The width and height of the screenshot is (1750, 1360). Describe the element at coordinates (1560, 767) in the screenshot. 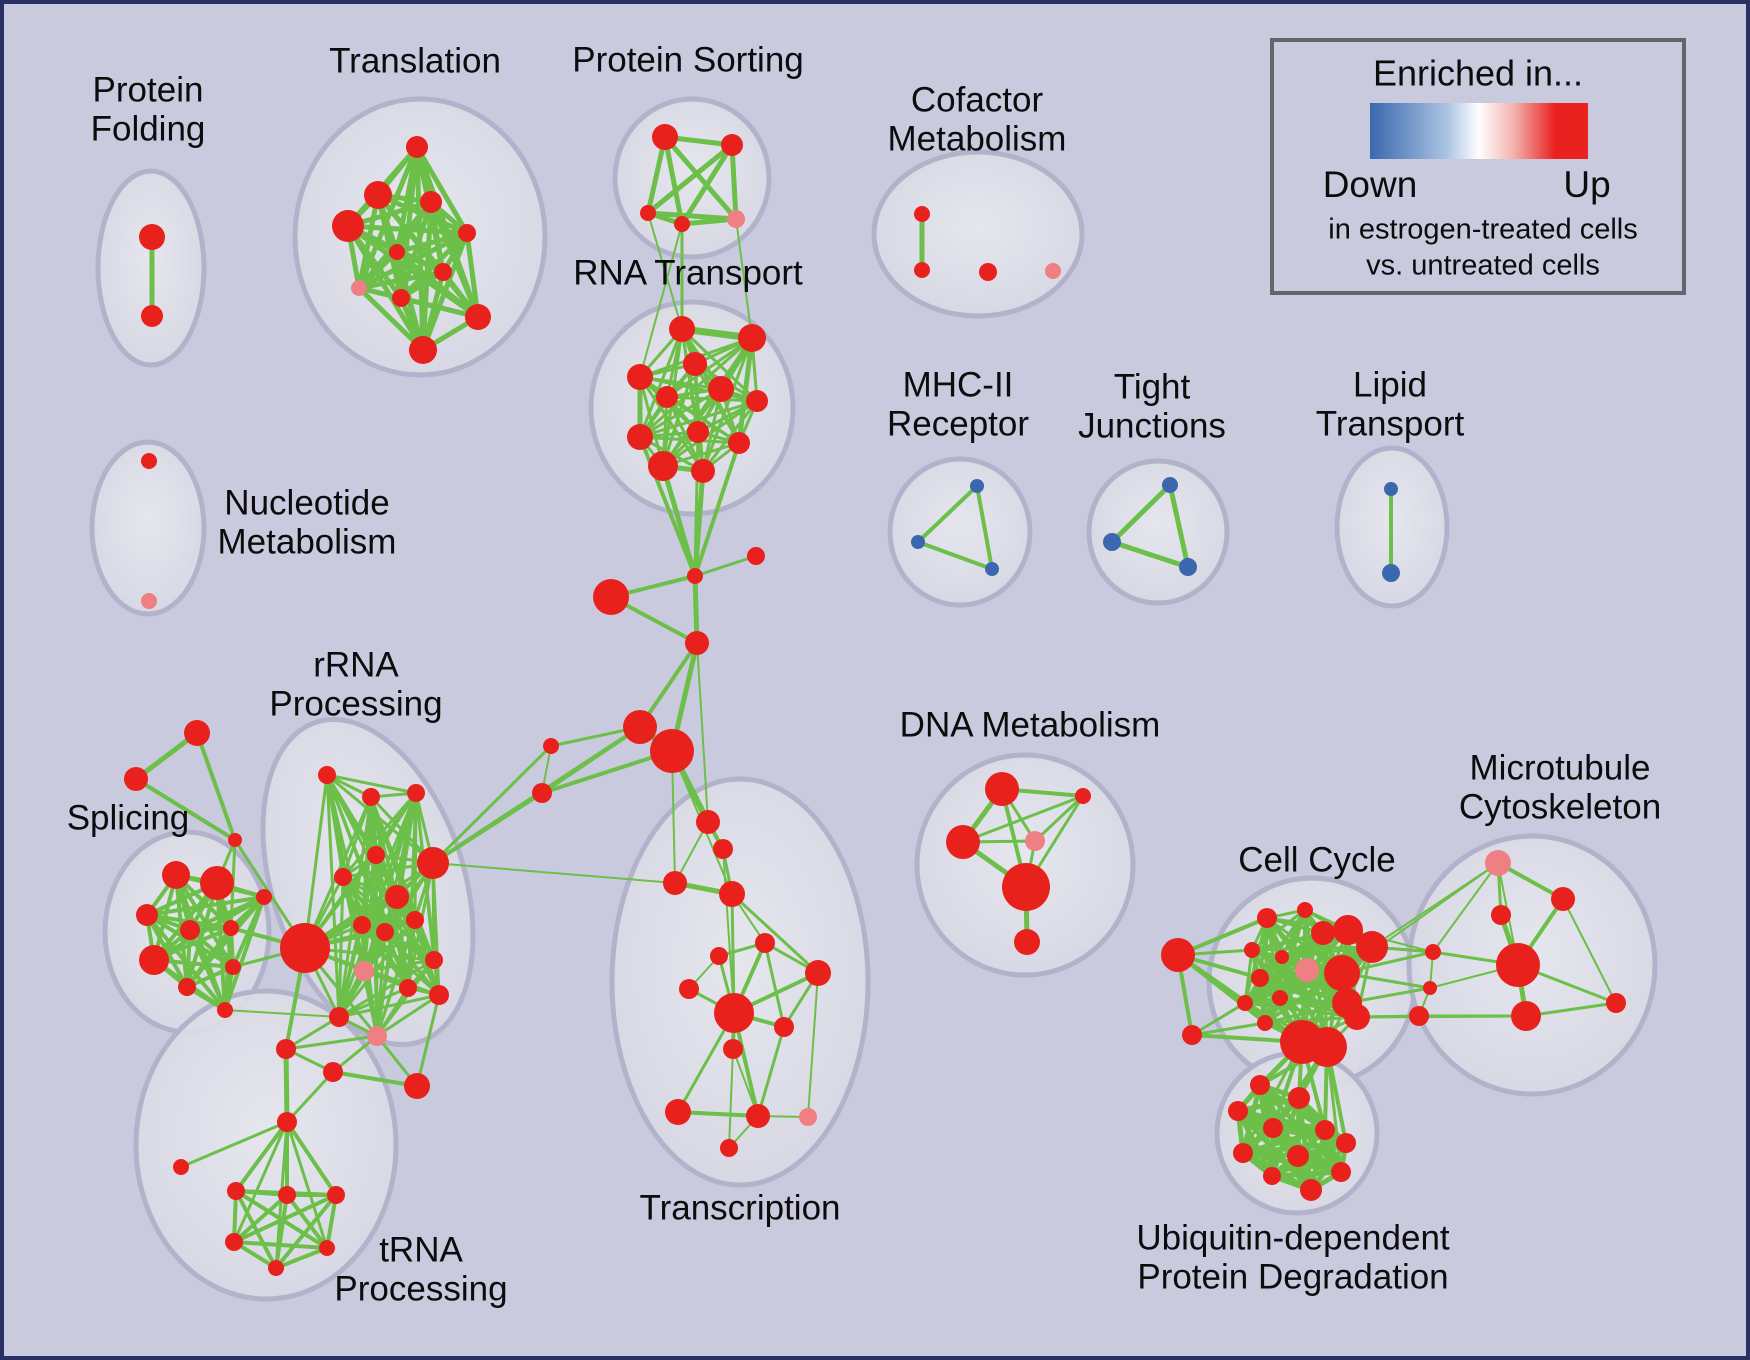

I see `cluster-label-microtubule-cytoskeleton: Microtubule` at that location.